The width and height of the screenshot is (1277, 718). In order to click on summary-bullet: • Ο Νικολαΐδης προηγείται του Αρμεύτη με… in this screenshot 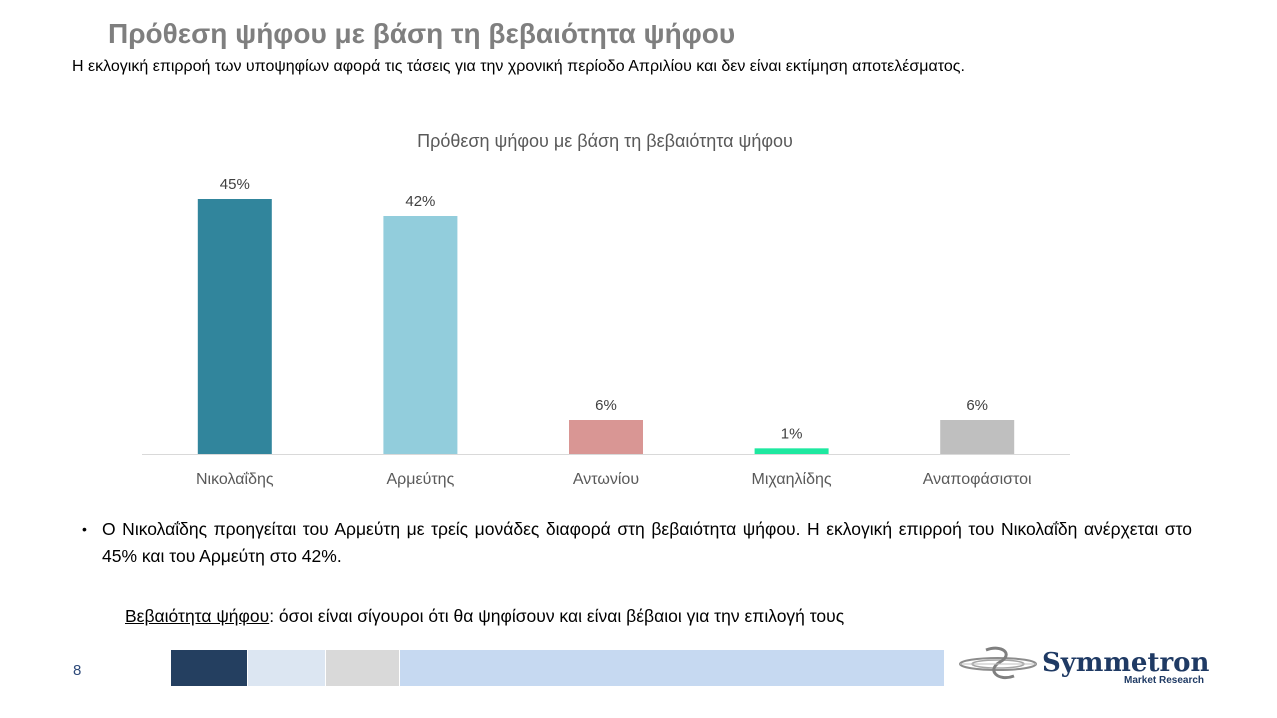, I will do `click(637, 543)`.